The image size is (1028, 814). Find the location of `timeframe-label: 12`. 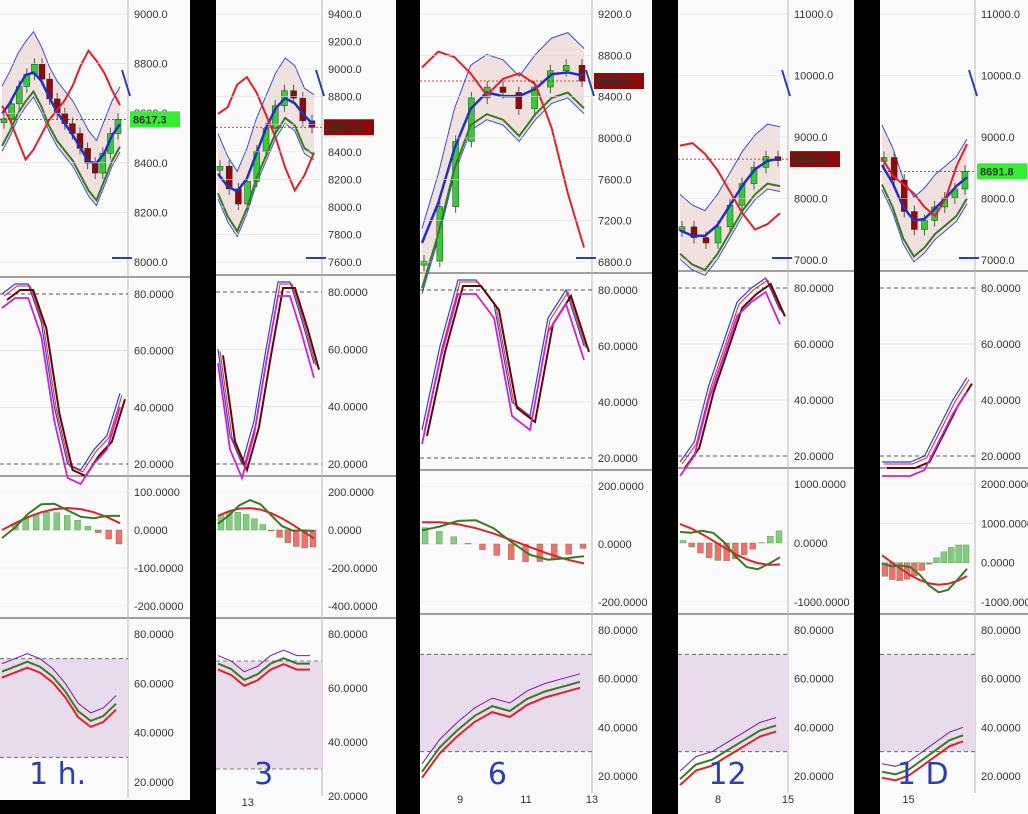

timeframe-label: 12 is located at coordinates (727, 774).